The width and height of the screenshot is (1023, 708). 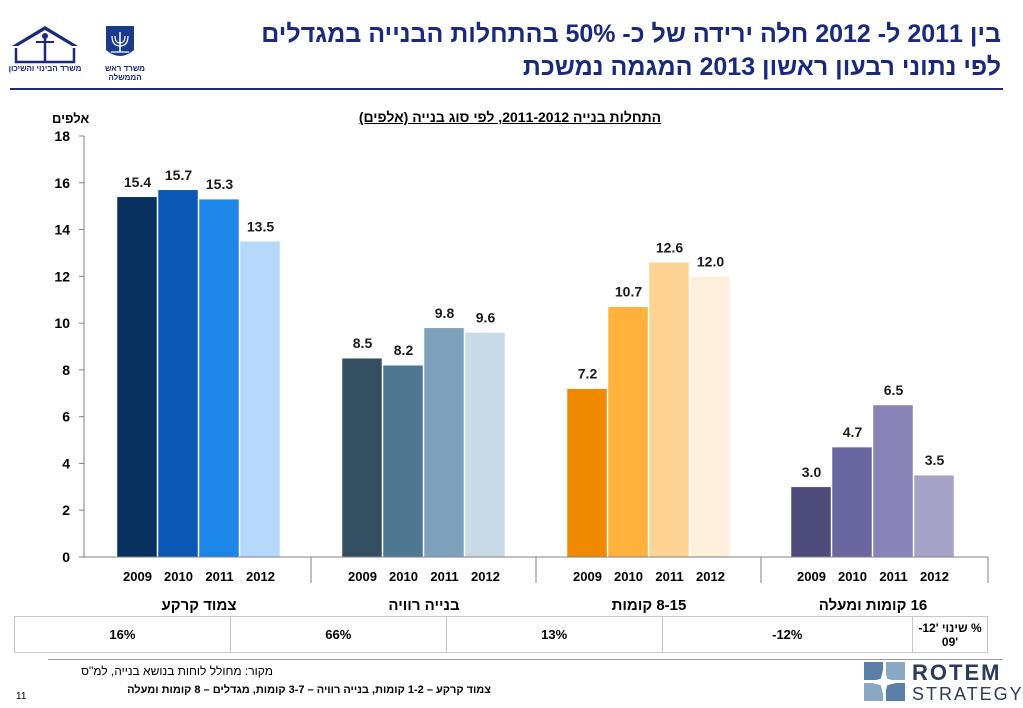 I want to click on housing-ministry-caption: משרד הבינוי והשיכון, so click(x=45, y=68).